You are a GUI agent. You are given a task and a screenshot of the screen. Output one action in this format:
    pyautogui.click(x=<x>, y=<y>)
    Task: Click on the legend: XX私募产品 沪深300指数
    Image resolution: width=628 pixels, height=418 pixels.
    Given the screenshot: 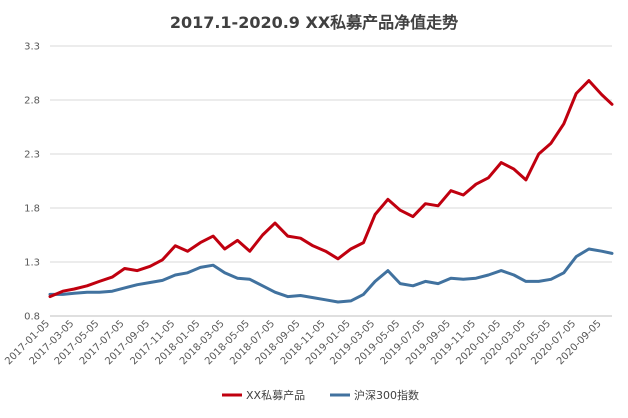 What is the action you would take?
    pyautogui.click(x=320, y=395)
    